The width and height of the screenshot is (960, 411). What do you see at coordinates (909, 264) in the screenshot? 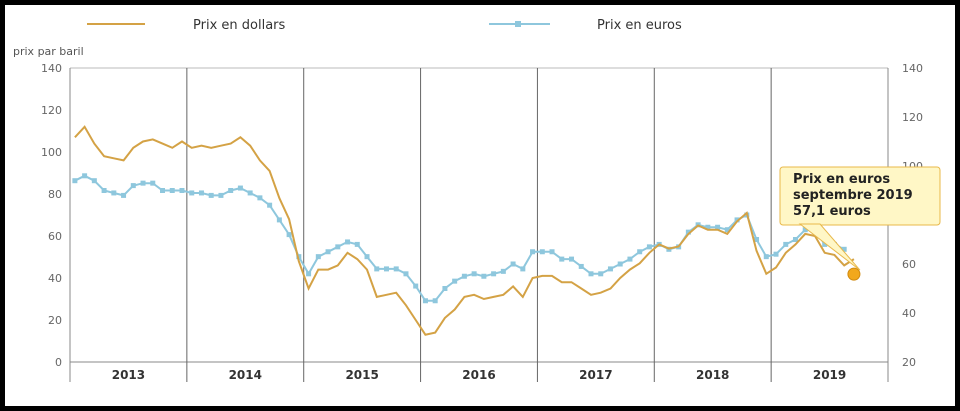
I see `right-tick-label: 60` at bounding box center [909, 264].